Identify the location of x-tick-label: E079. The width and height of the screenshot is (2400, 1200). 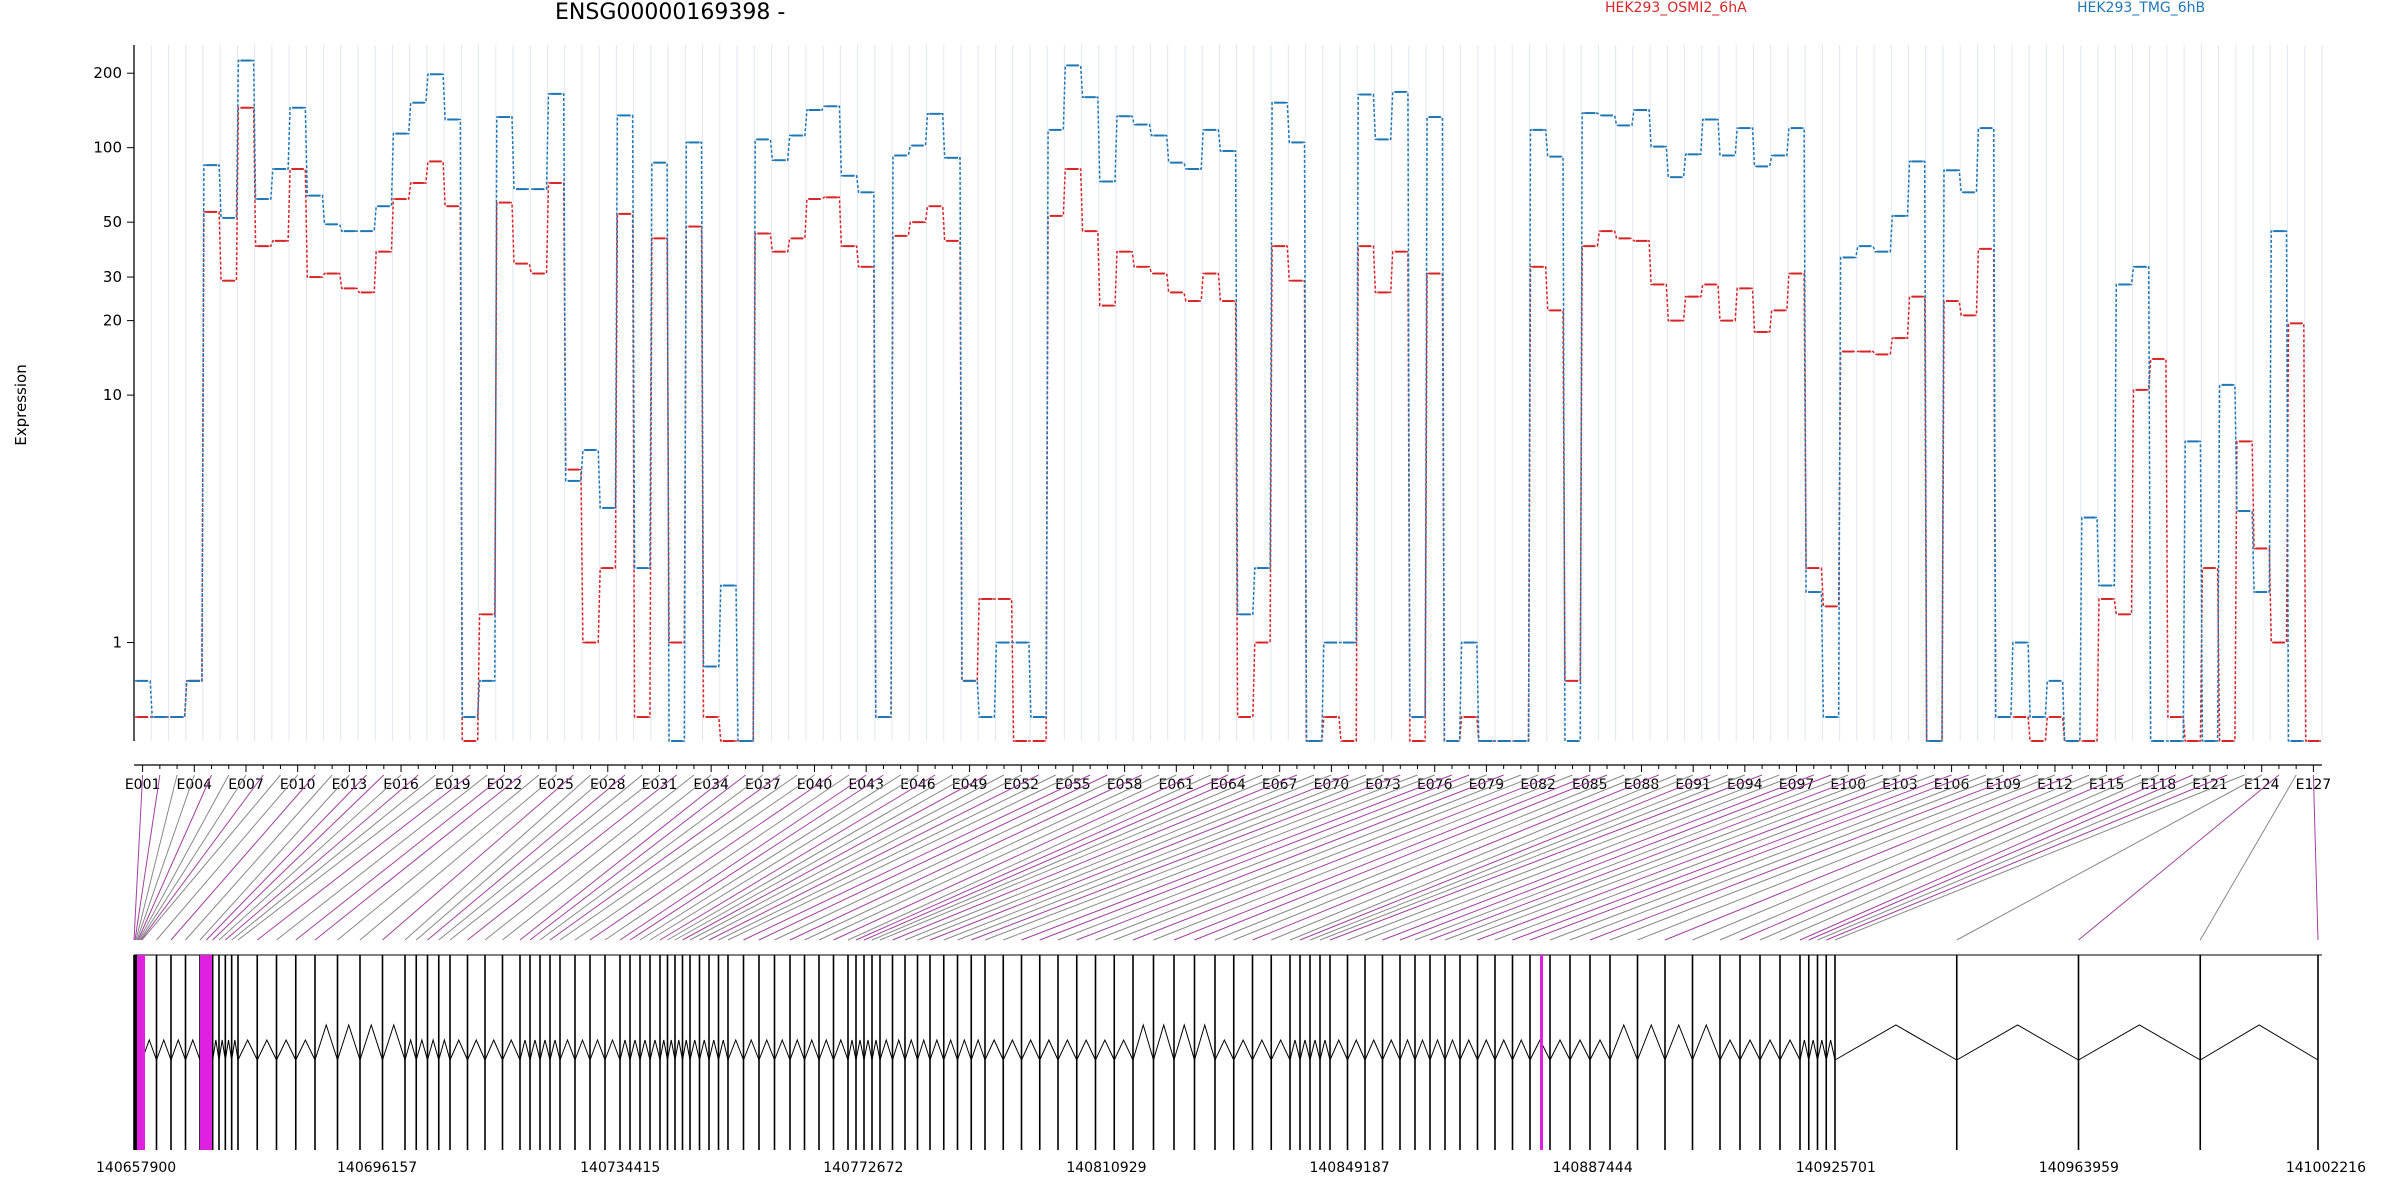
(1487, 785).